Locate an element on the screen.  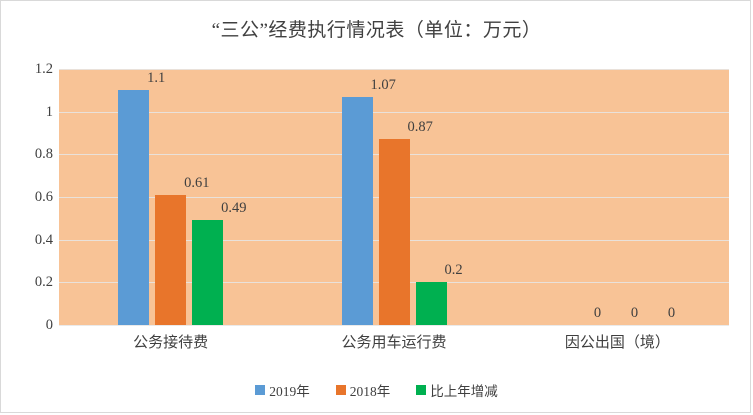
chart-legend: 2019年 2018年 比上年增减 is located at coordinates (376, 390).